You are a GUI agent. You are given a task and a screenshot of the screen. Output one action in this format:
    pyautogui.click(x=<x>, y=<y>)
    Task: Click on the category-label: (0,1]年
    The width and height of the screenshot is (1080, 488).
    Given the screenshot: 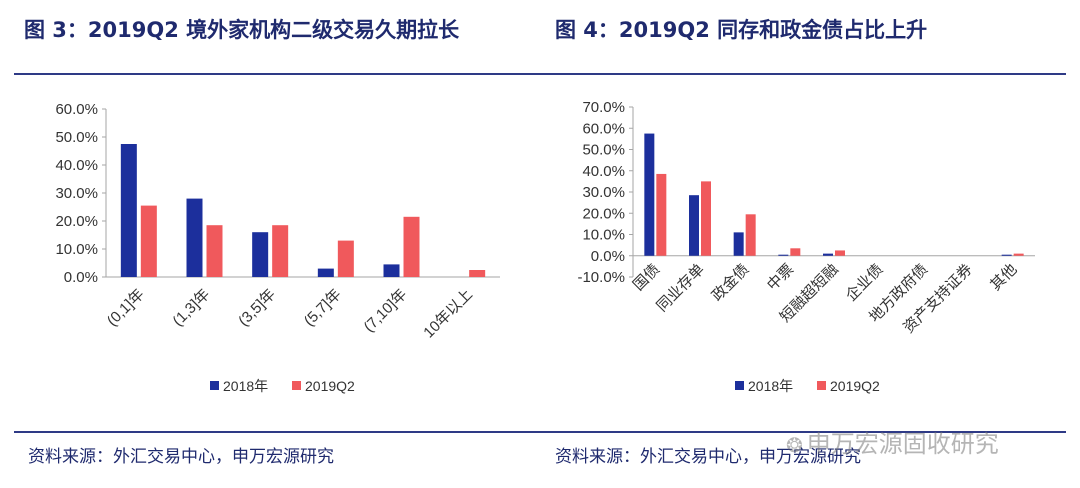 What is the action you would take?
    pyautogui.click(x=126, y=308)
    